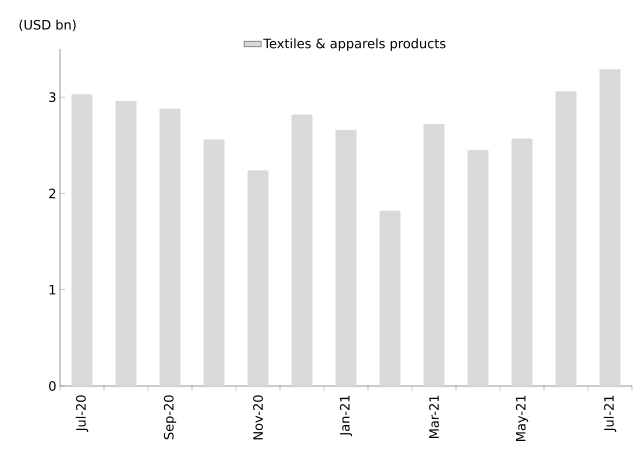 The width and height of the screenshot is (643, 450). I want to click on legend-label: Textiles & apparels products, so click(354, 44).